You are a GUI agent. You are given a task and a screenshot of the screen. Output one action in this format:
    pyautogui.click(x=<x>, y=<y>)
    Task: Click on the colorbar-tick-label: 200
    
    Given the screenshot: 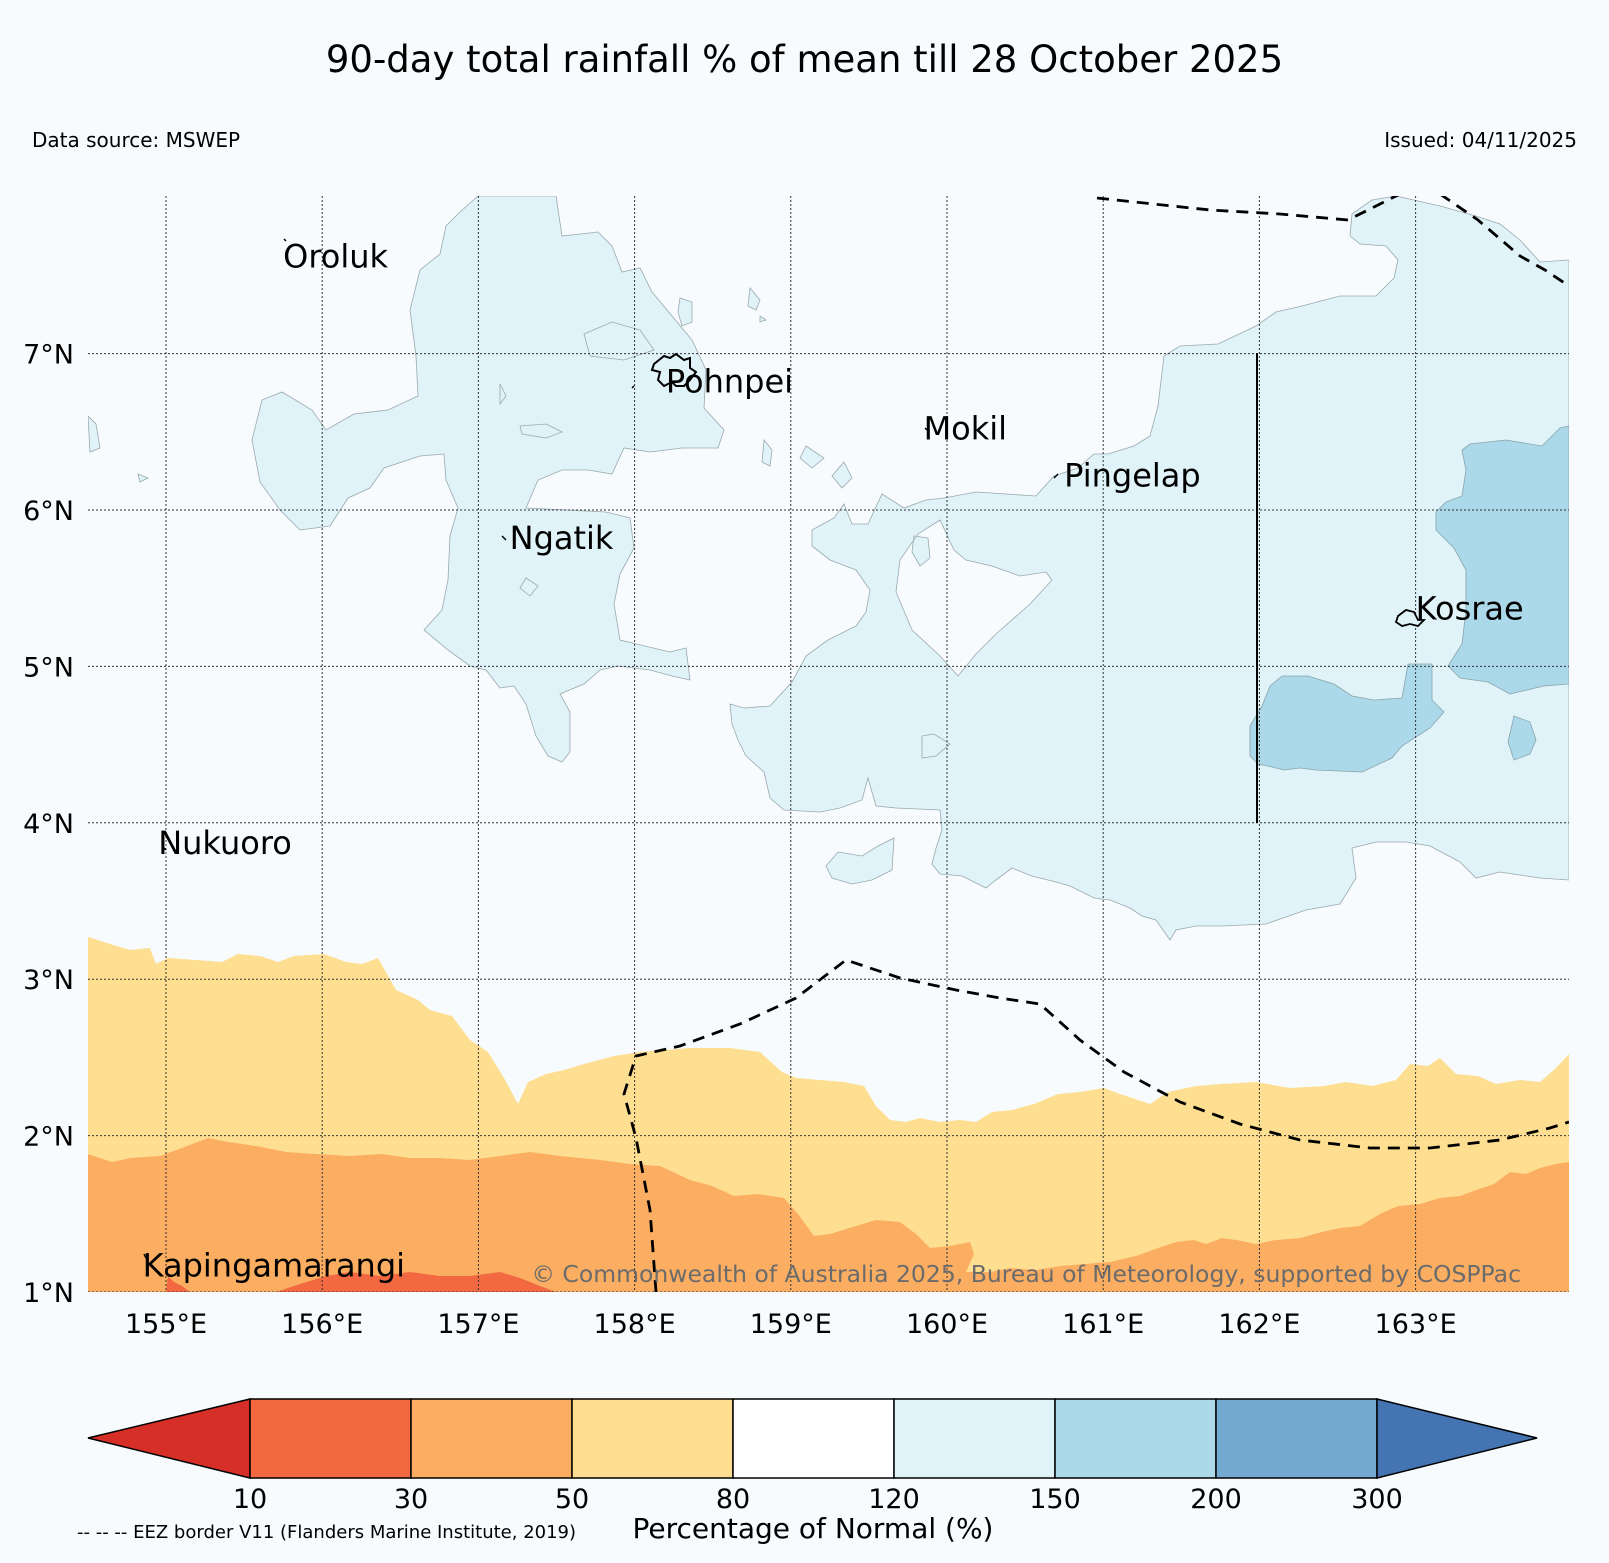 What is the action you would take?
    pyautogui.click(x=1216, y=1499)
    